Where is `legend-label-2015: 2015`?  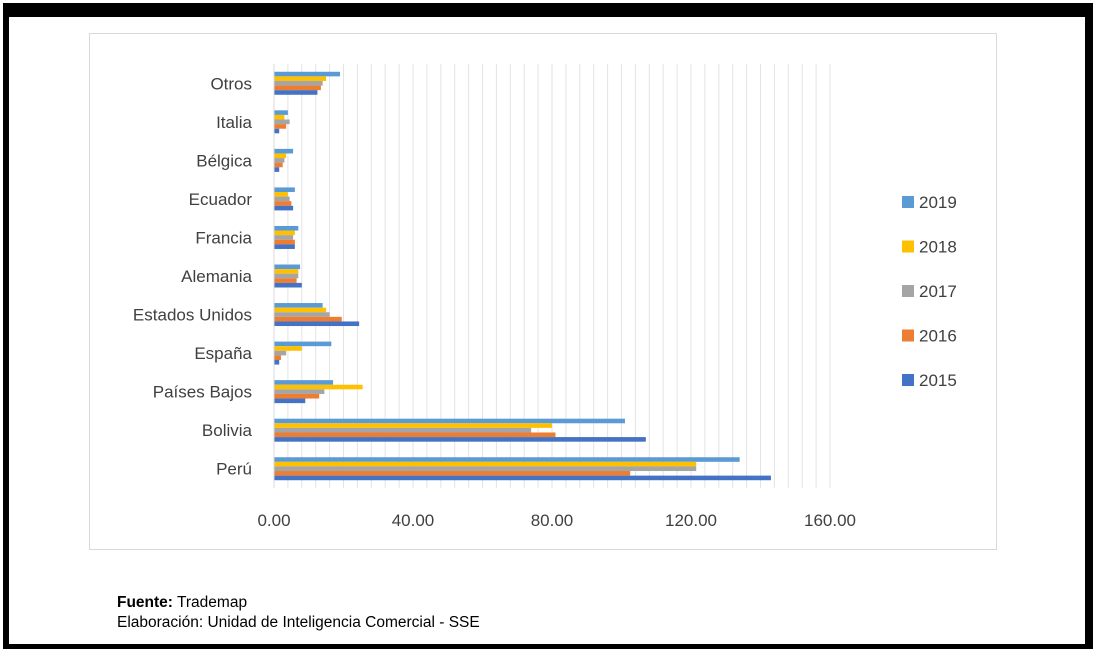 legend-label-2015: 2015 is located at coordinates (938, 380).